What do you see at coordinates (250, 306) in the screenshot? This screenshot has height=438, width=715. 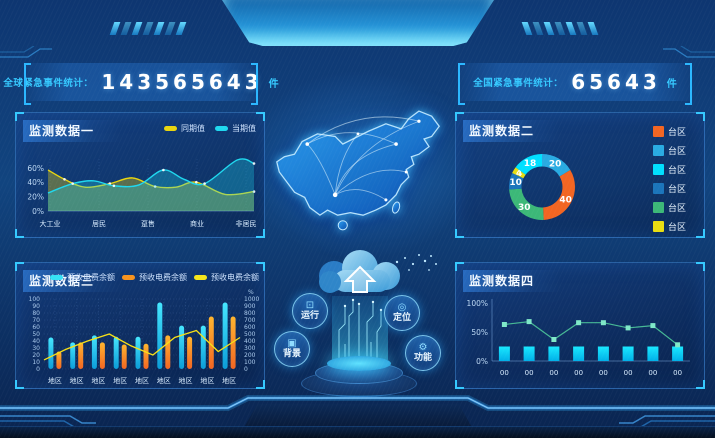 I see `svg-text: 900` at bounding box center [250, 306].